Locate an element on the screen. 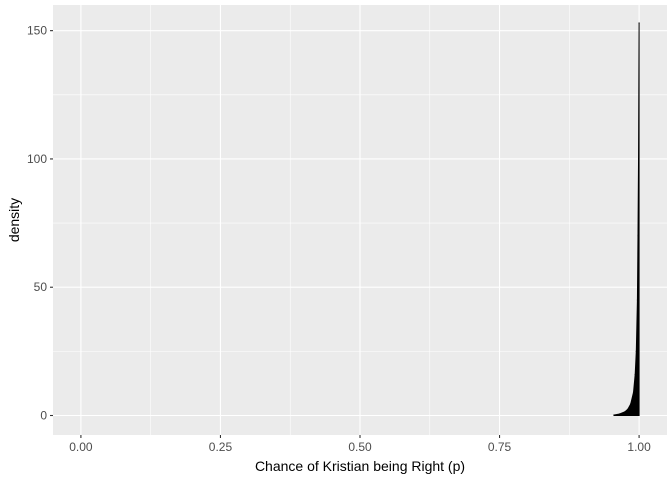 The image size is (672, 480). y-tick-label: 0 is located at coordinates (43, 416).